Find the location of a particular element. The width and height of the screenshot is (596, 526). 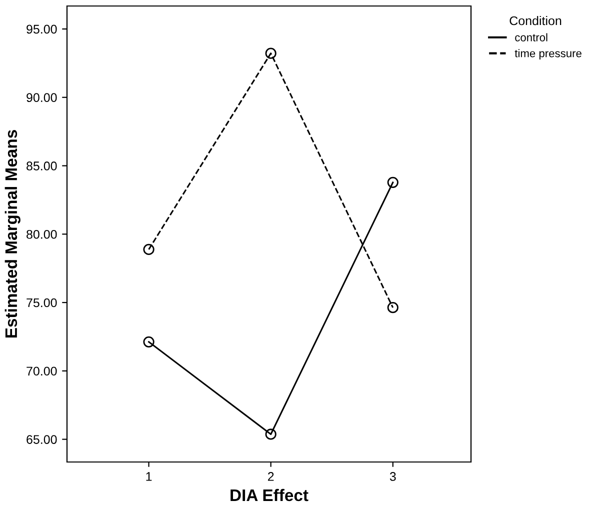

x-tick-label: 3 is located at coordinates (393, 476).